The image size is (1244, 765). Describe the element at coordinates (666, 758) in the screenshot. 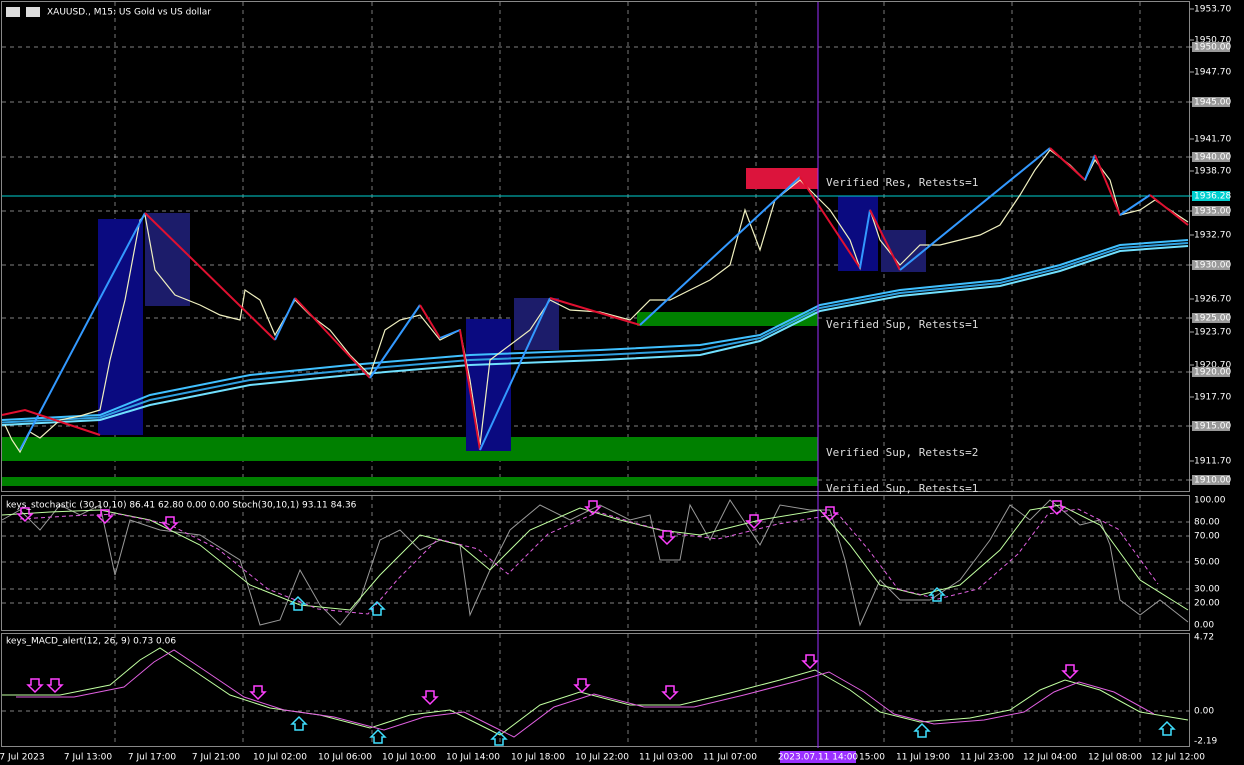

I see `time-label: 11 Jul 03:00` at that location.